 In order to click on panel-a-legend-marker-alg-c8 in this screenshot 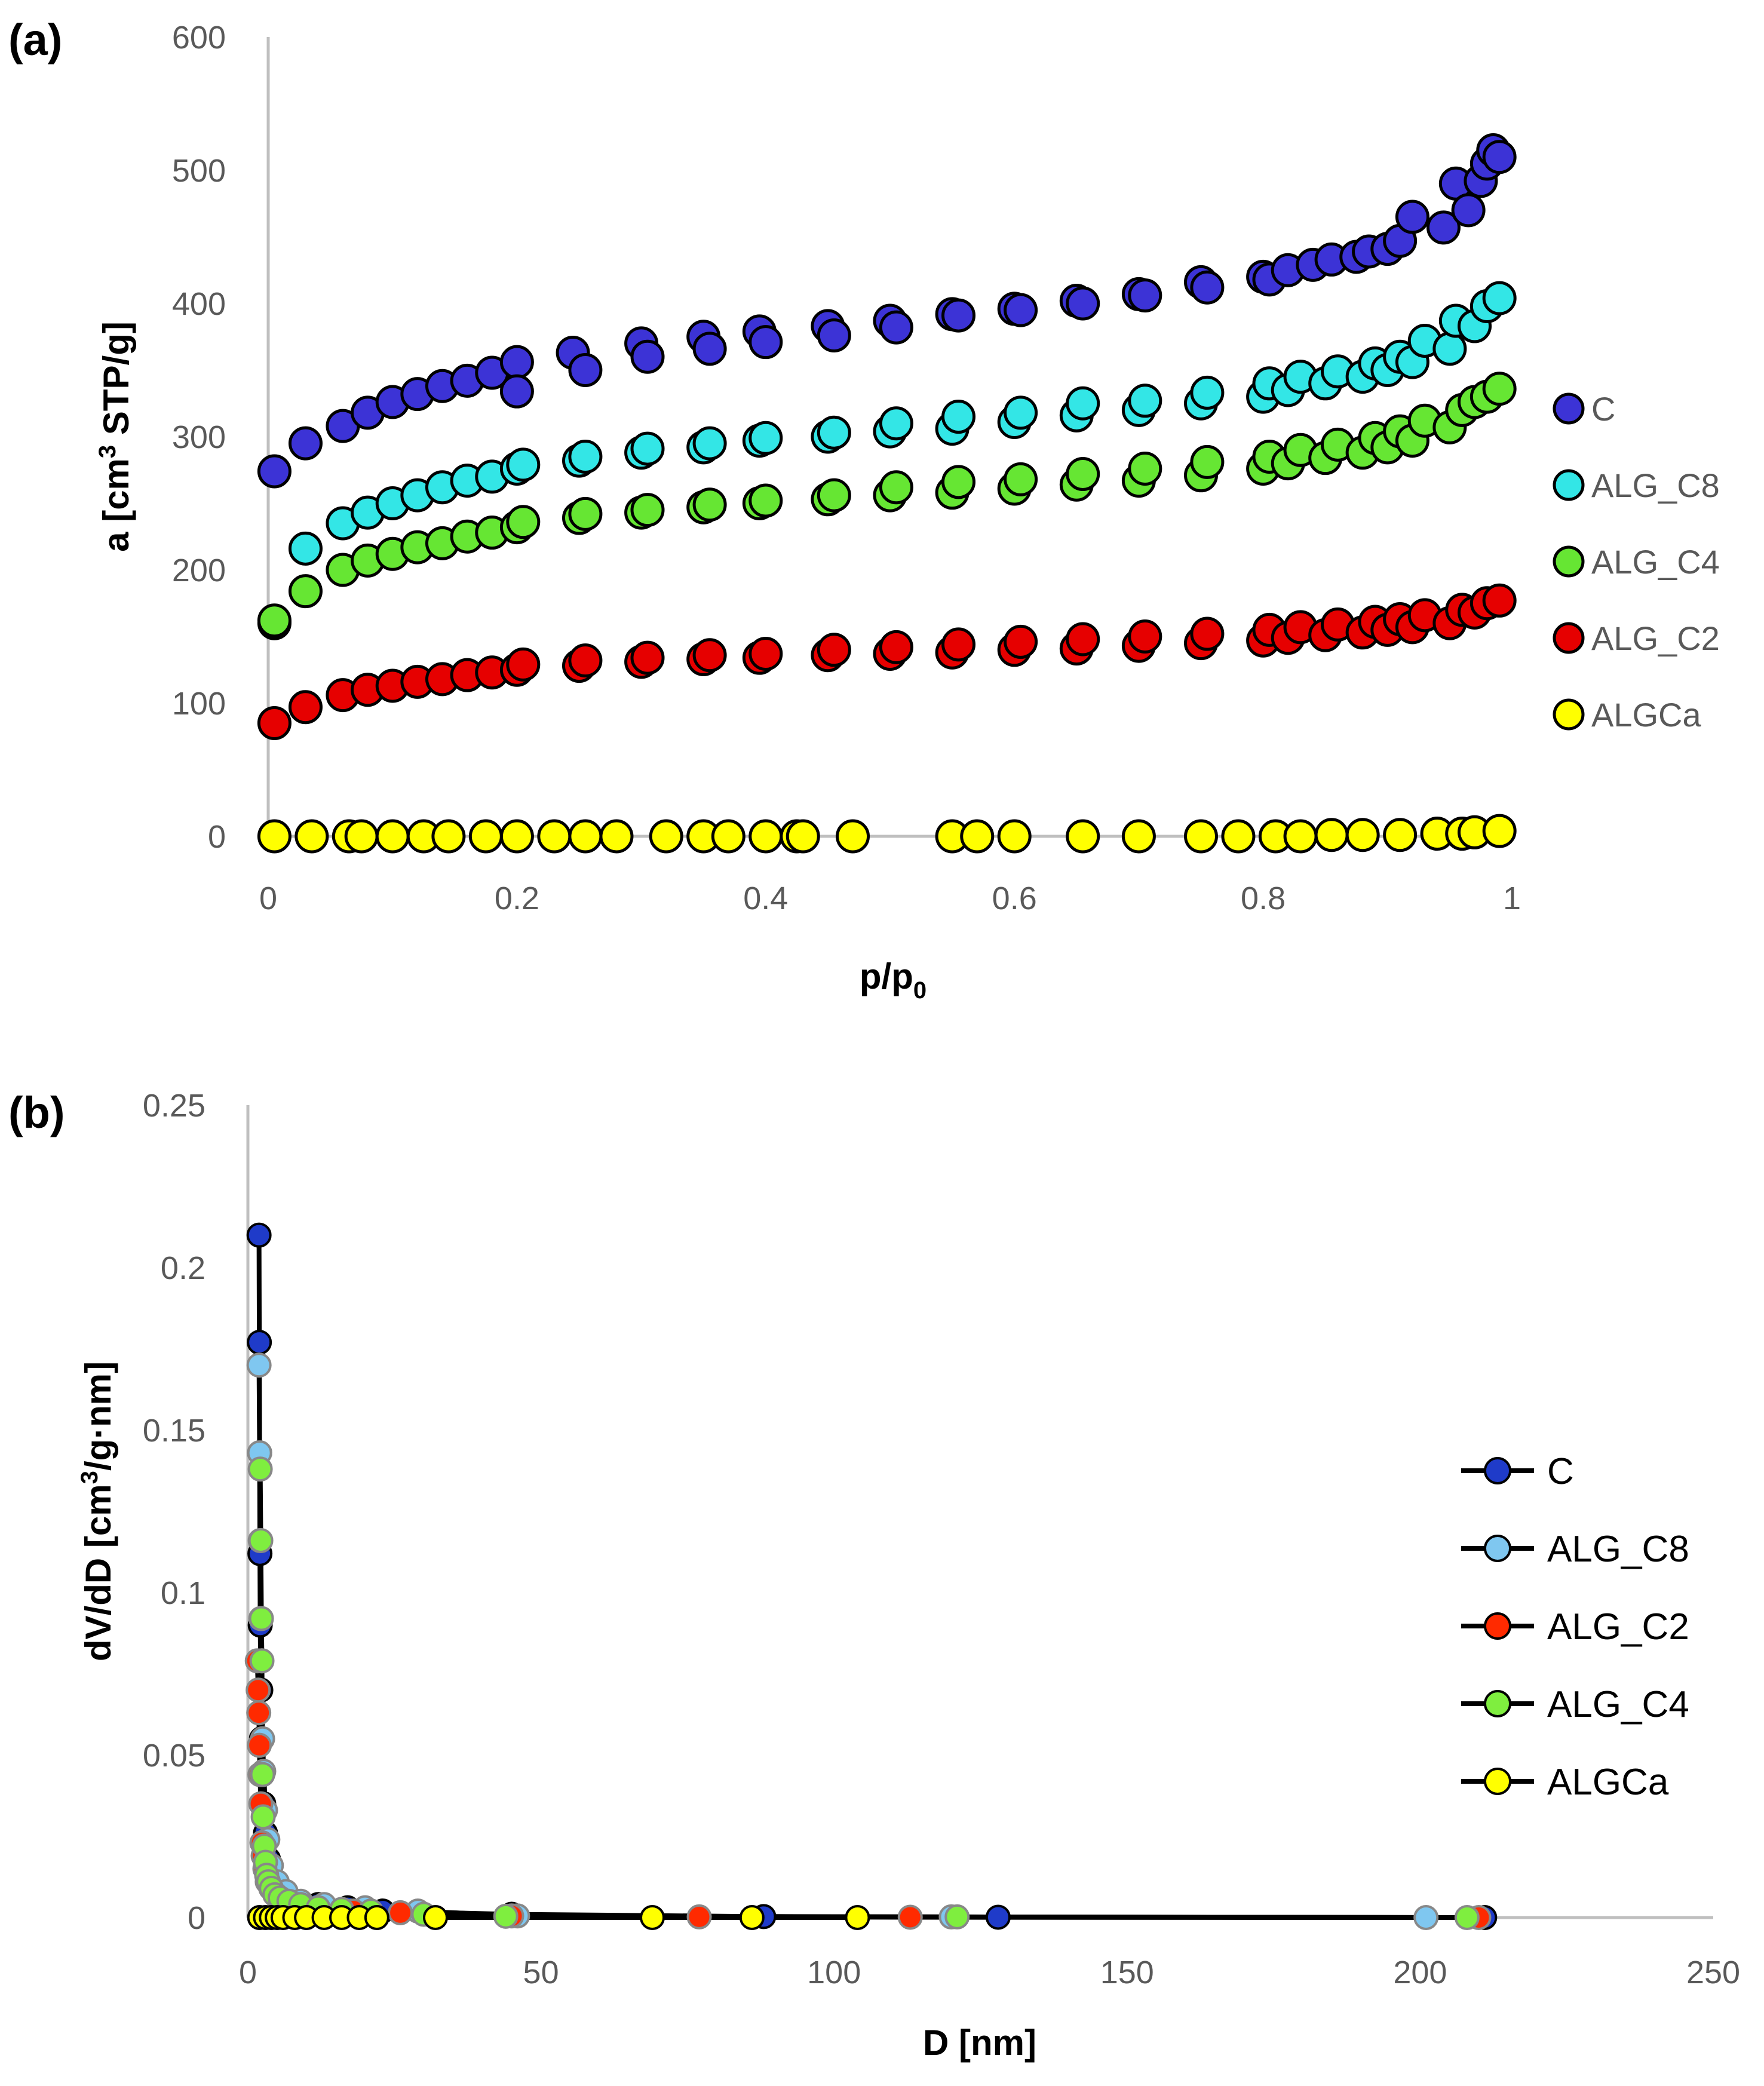, I will do `click(1569, 485)`.